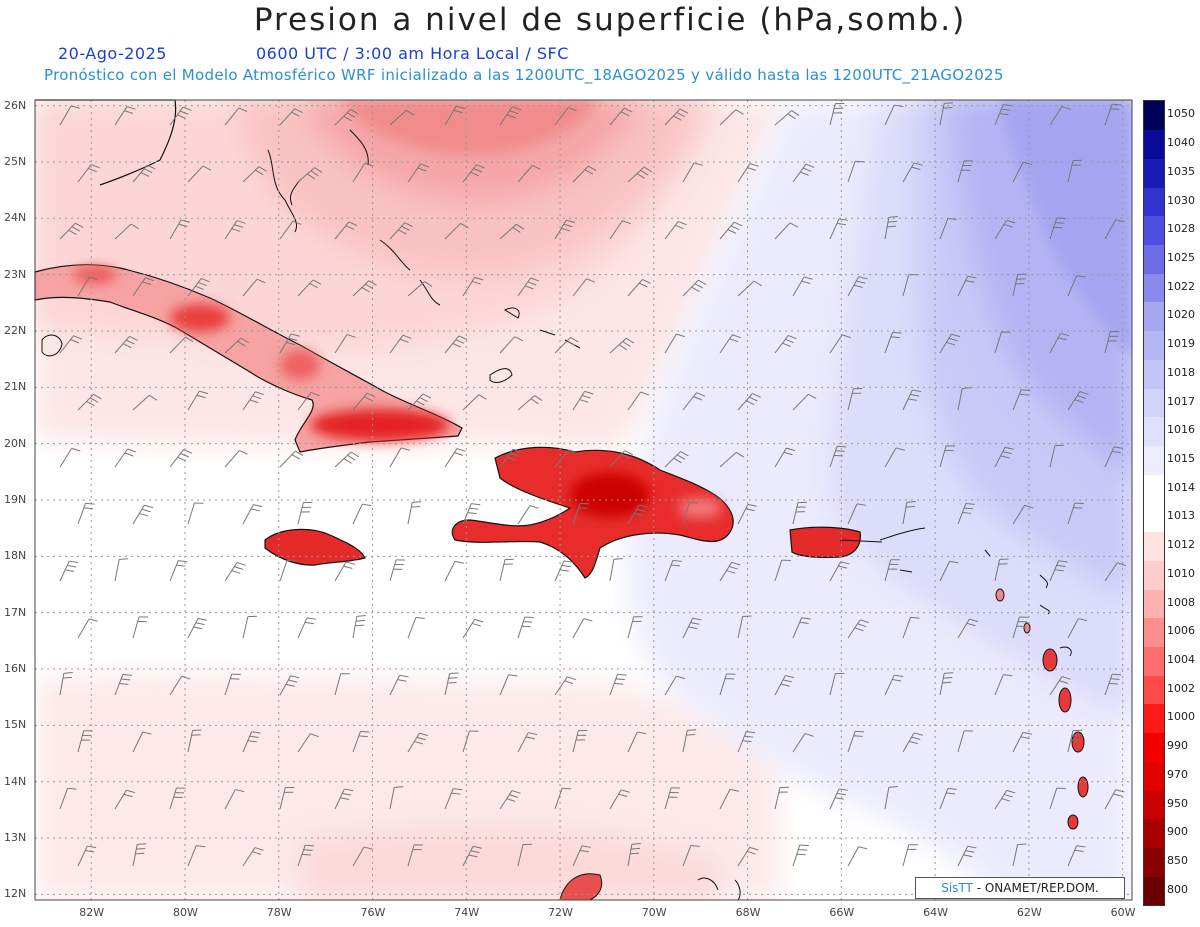 The image size is (1200, 927). Describe the element at coordinates (15, 668) in the screenshot. I see `latitude-label: 16N` at that location.